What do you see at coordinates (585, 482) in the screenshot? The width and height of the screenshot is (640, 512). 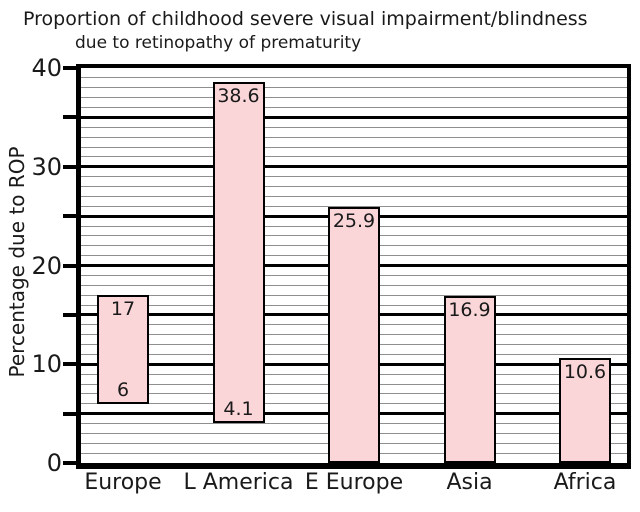 I see `x-category-label-africa: Africa` at bounding box center [585, 482].